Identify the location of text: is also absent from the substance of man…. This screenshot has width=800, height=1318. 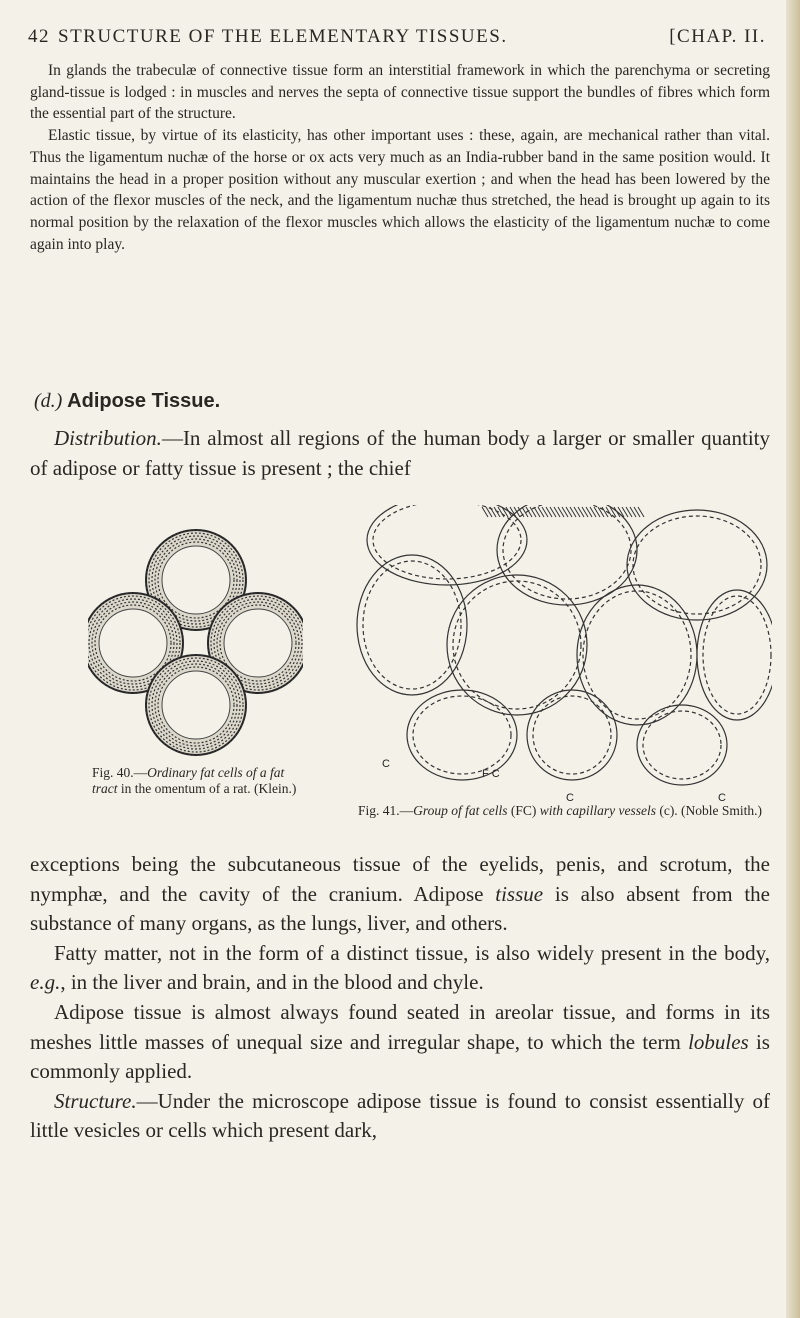
(400, 908).